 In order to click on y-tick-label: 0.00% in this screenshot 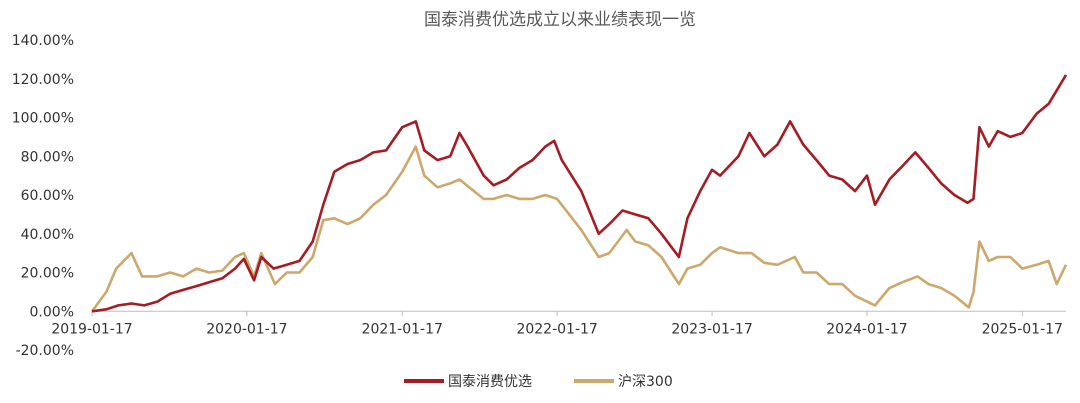, I will do `click(52, 312)`.